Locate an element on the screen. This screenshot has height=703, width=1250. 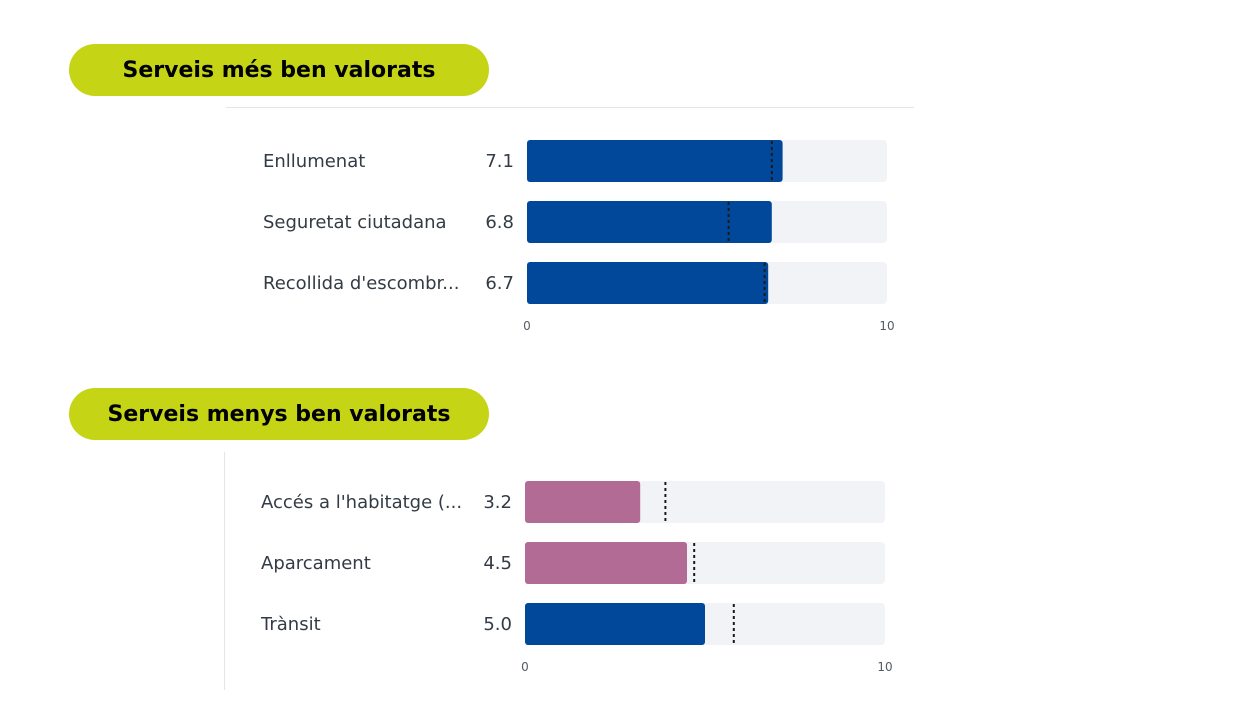
category-label: Aparcament is located at coordinates (316, 563).